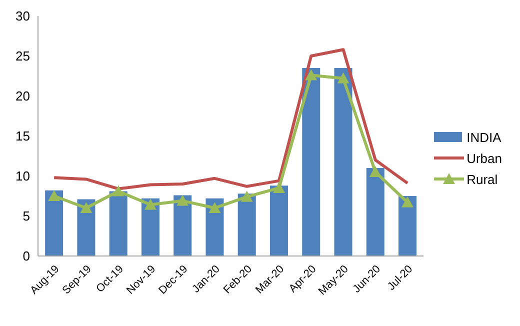  I want to click on y-tick-label: 30, so click(23, 16).